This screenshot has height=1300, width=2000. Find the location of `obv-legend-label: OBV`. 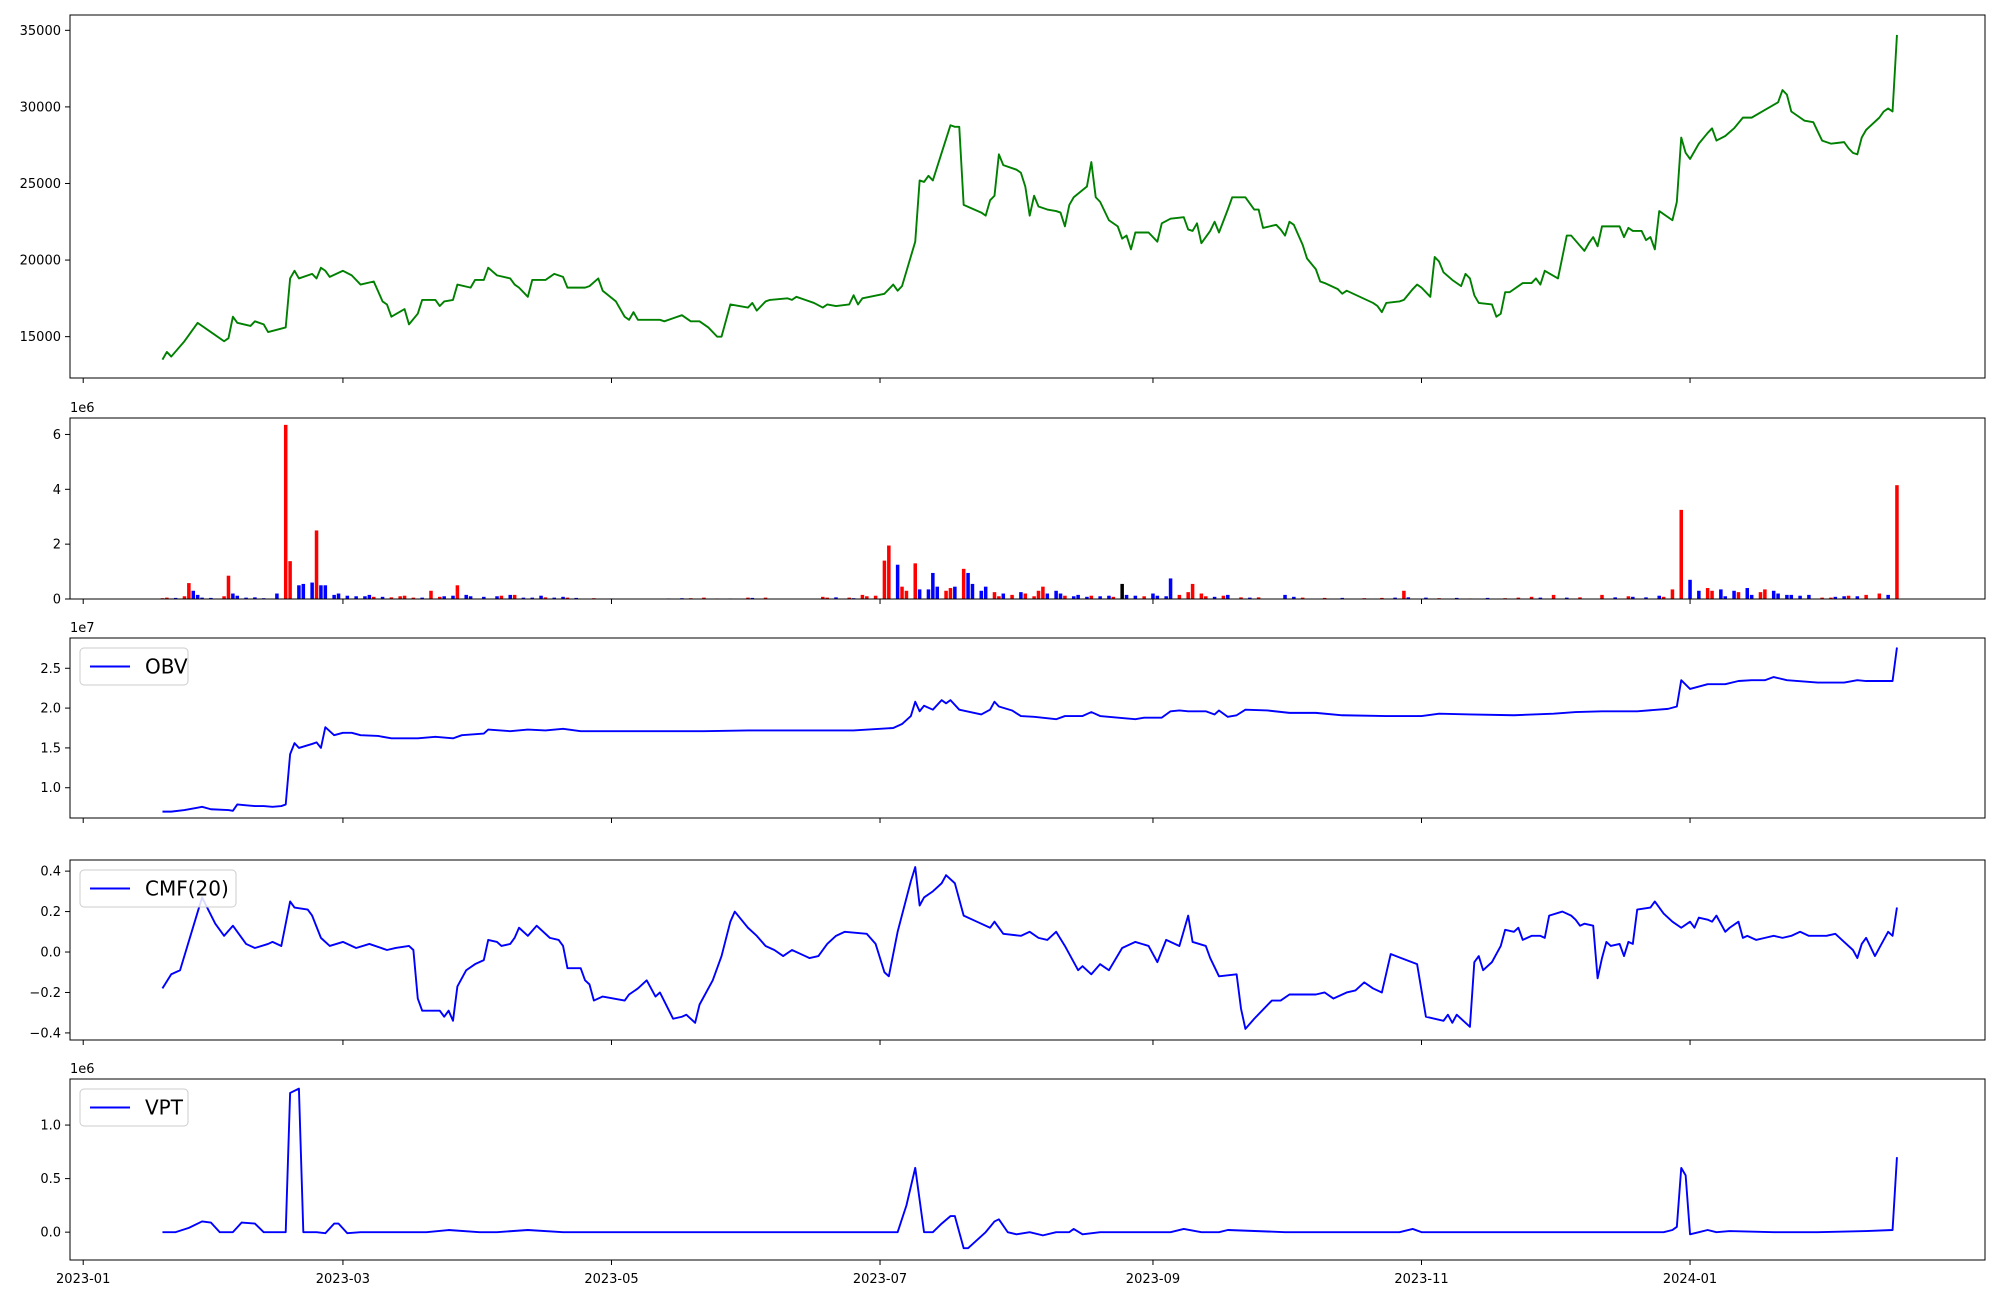

obv-legend-label: OBV is located at coordinates (166, 667).